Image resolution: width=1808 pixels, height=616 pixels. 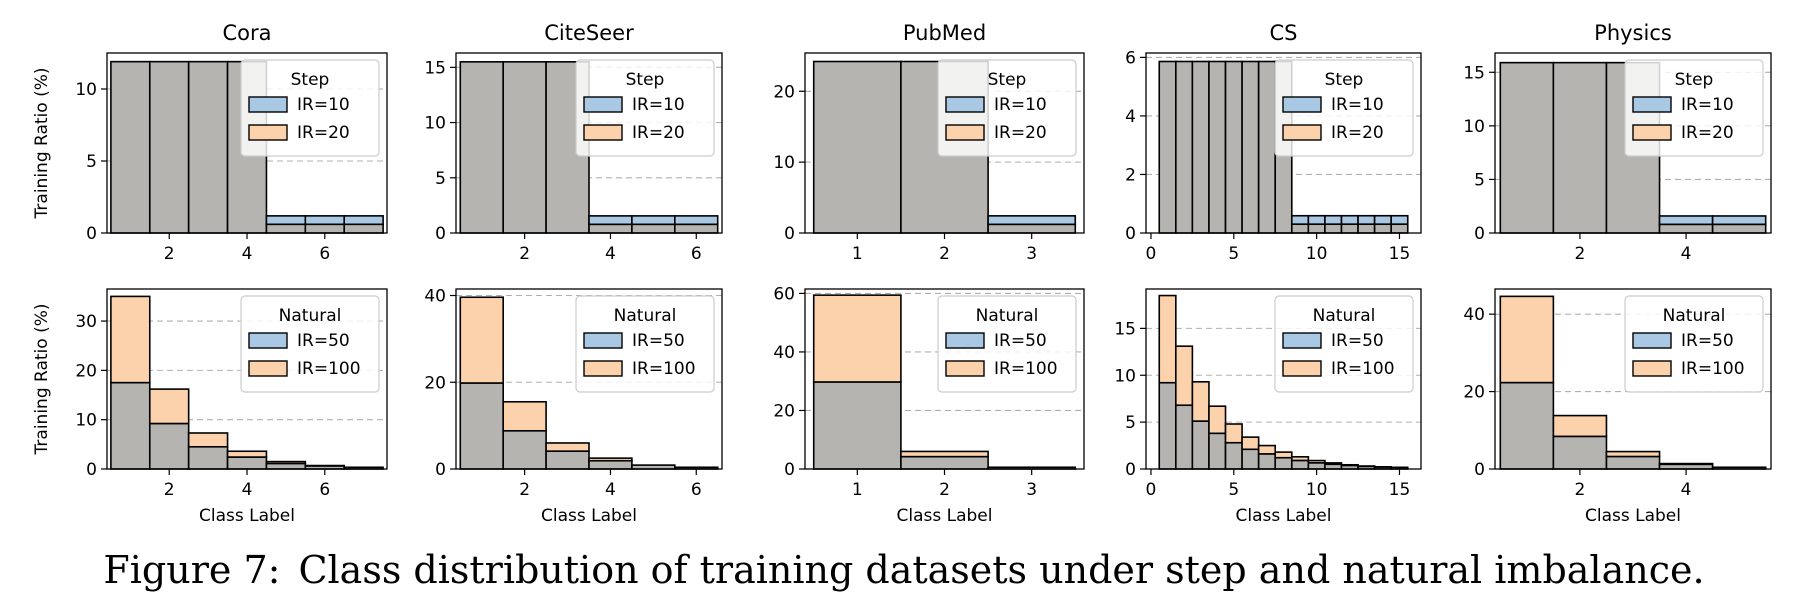 I want to click on legend-label: IR=20, so click(x=1707, y=133).